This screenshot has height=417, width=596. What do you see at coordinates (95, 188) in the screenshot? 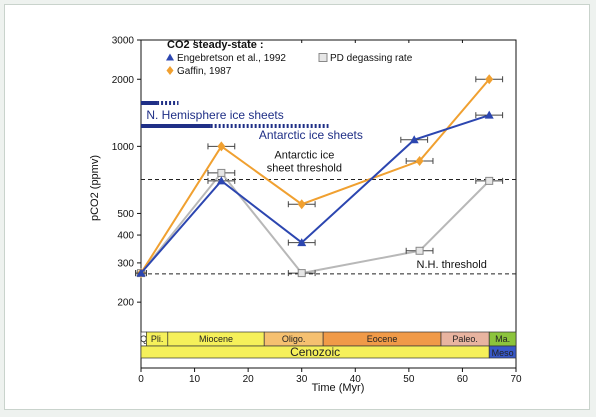
I see `y-axis-title: pCO2 (ppmv)` at bounding box center [95, 188].